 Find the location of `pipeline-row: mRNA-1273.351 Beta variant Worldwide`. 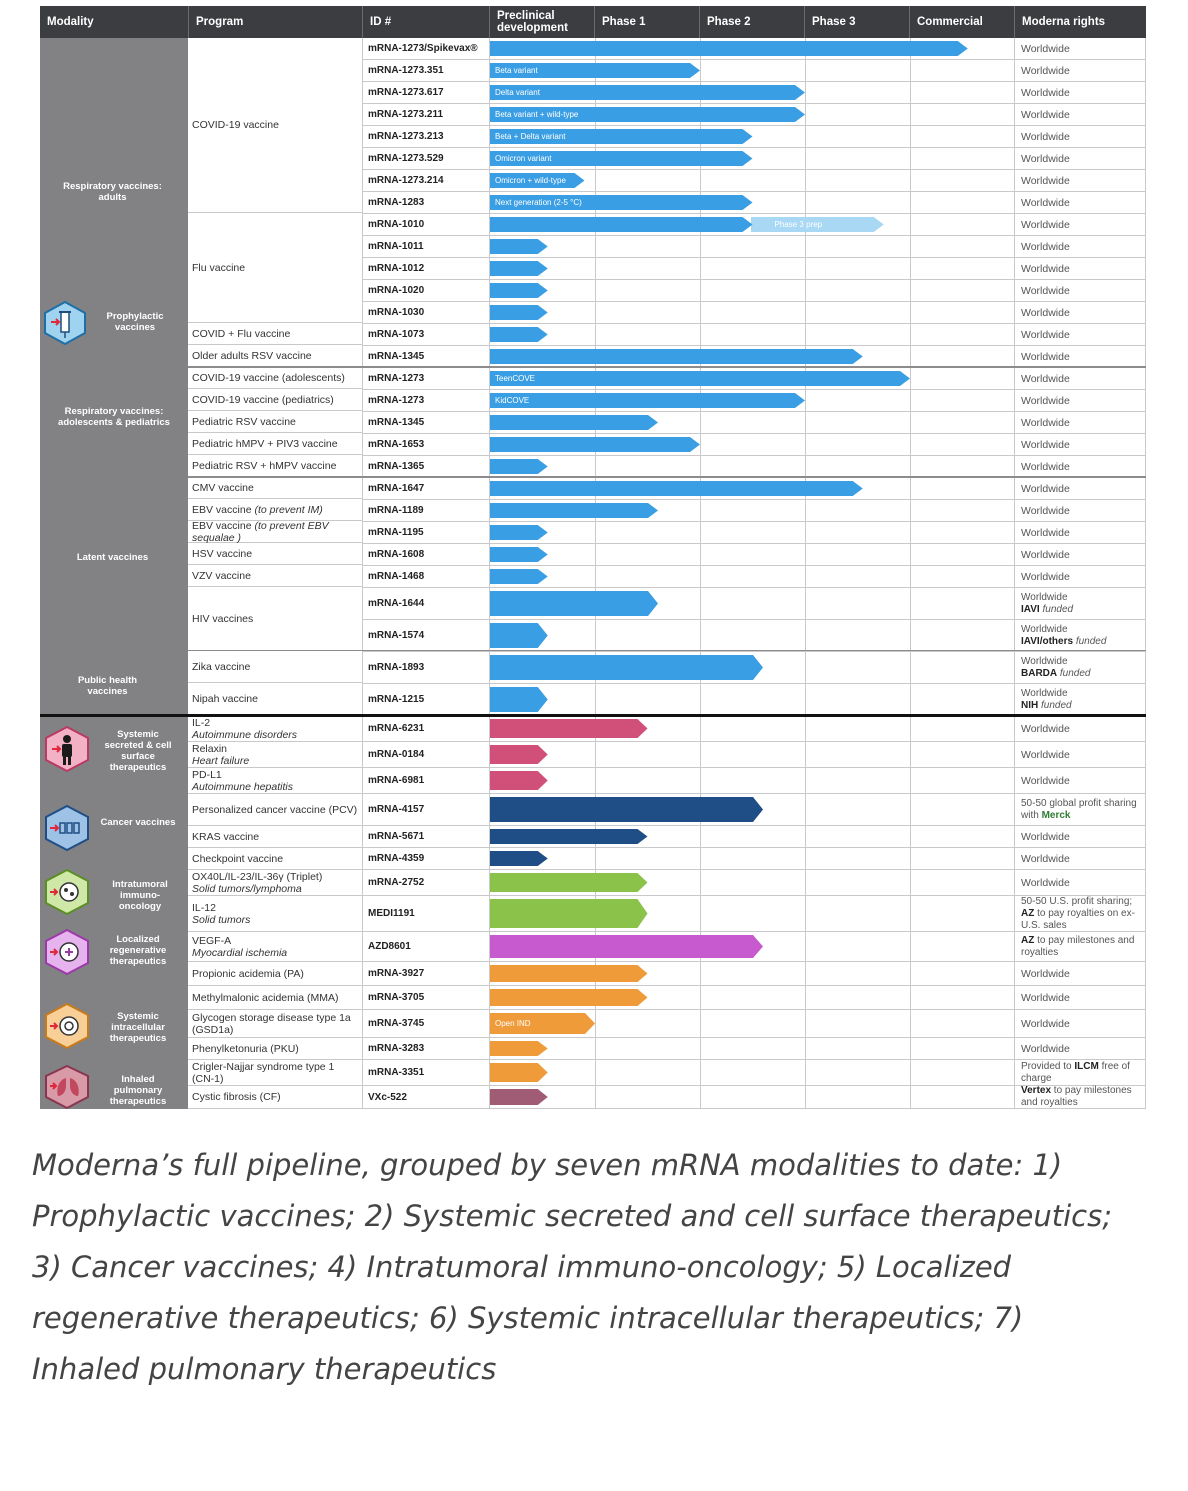

pipeline-row: mRNA-1273.351 Beta variant Worldwide is located at coordinates (667, 71).